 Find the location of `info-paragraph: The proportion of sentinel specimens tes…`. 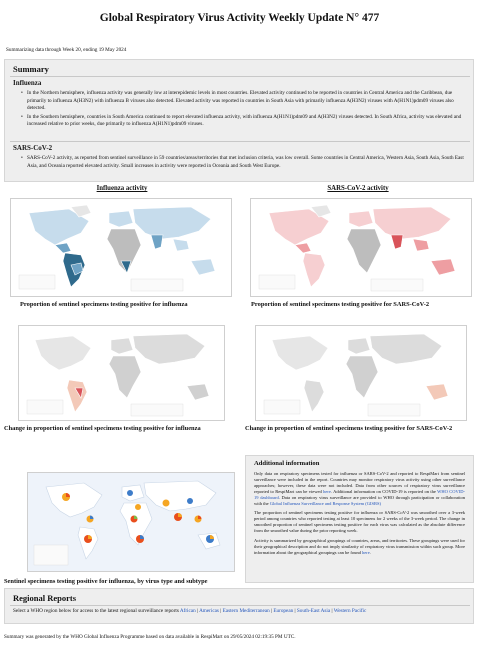

info-paragraph: The proportion of sentinel specimens tes… is located at coordinates (359, 522).